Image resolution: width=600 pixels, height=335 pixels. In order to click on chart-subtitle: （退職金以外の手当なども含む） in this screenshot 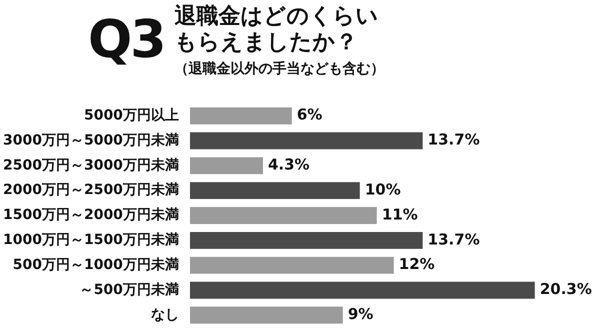, I will do `click(280, 69)`.